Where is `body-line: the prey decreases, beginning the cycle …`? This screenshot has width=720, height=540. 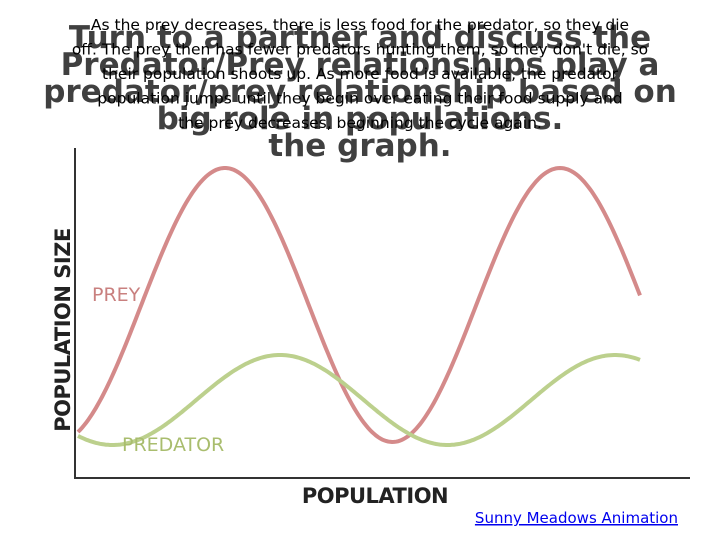 body-line: the prey decreases, beginning the cycle … is located at coordinates (360, 123).